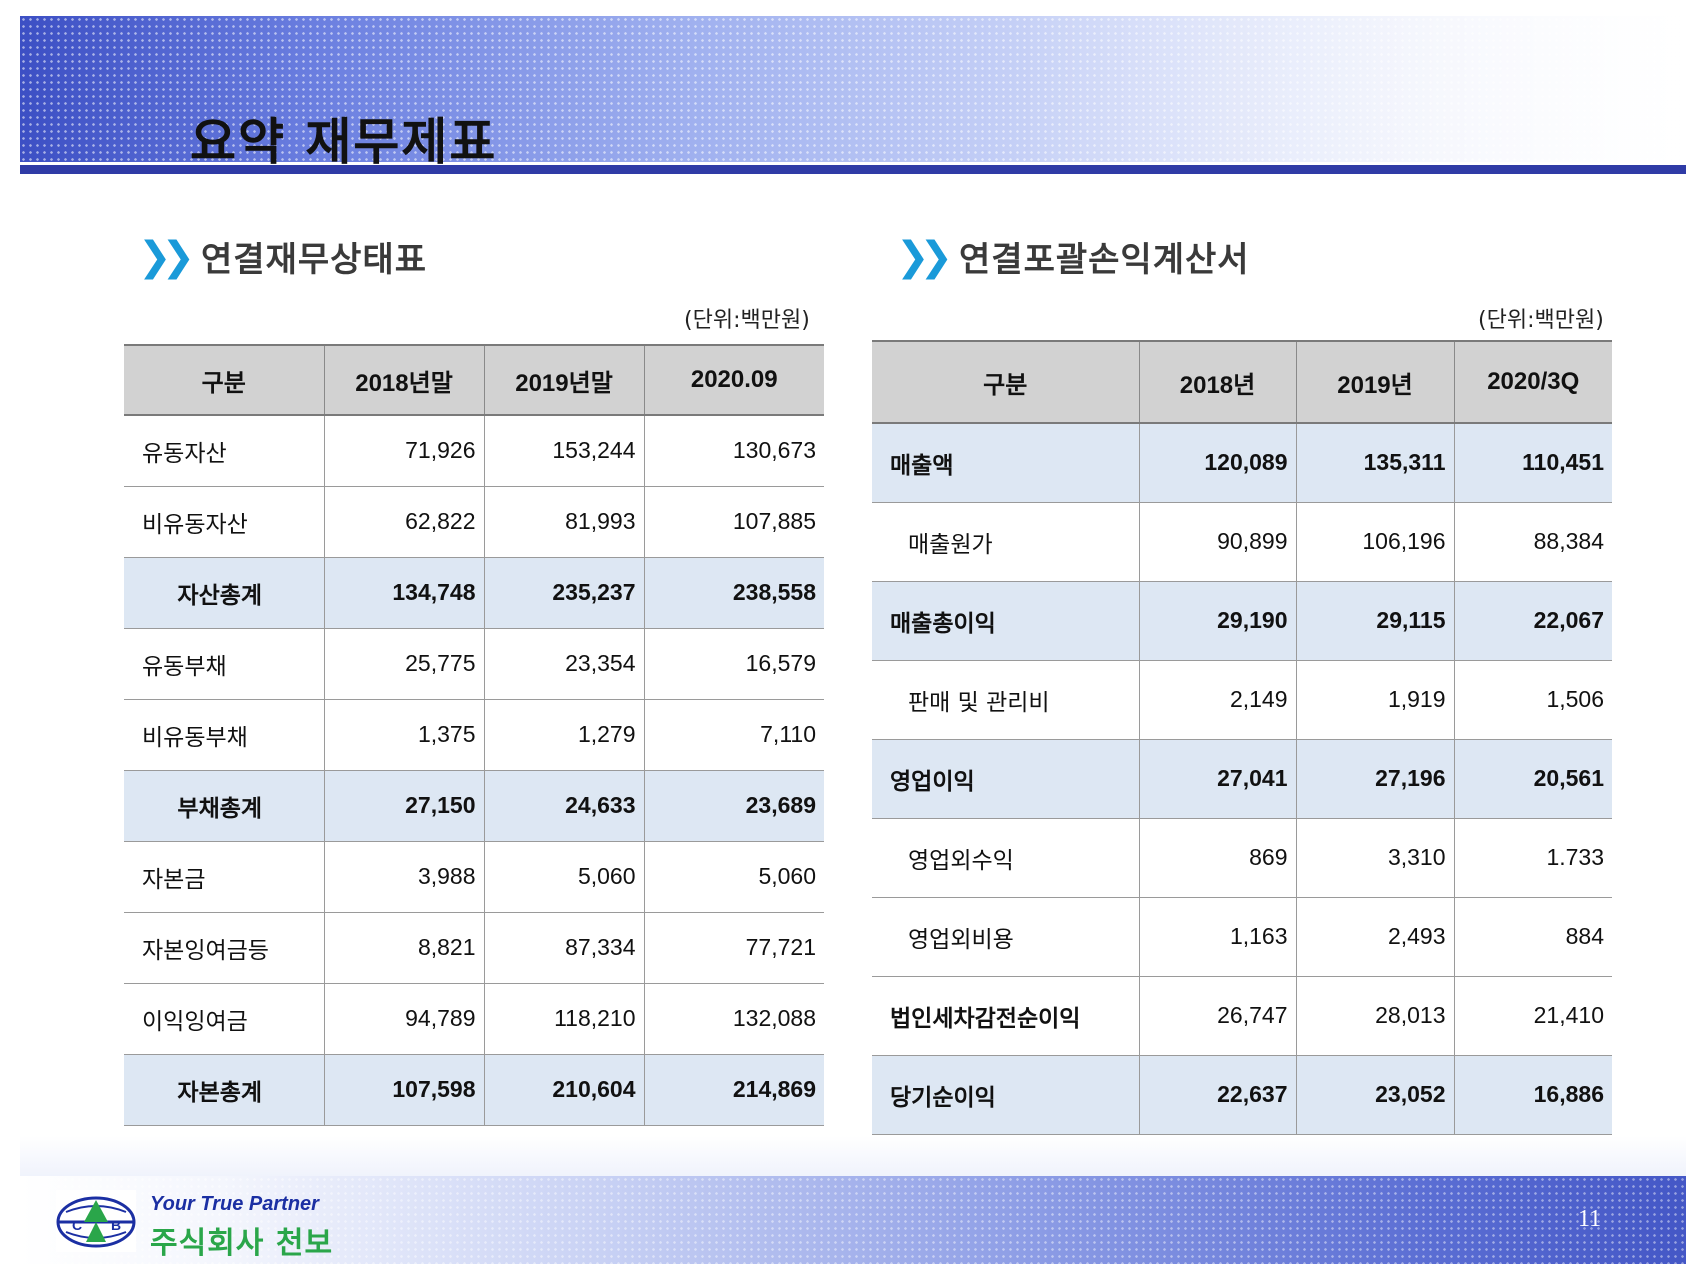  I want to click on table-cell: 22,637, so click(1217, 1095).